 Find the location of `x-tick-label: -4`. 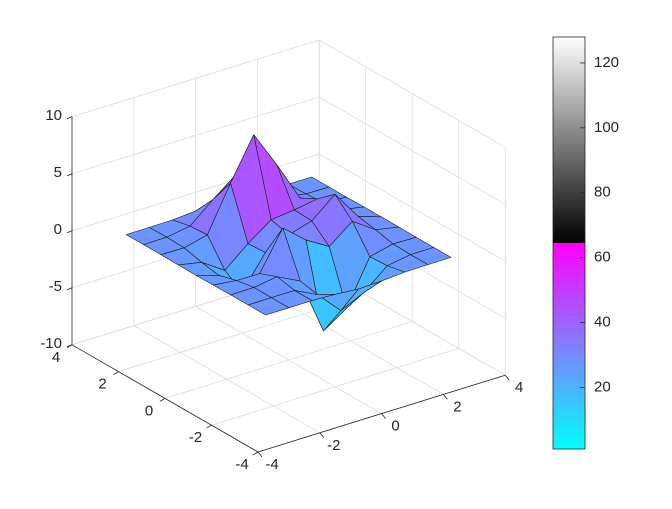

x-tick-label: -4 is located at coordinates (271, 464).